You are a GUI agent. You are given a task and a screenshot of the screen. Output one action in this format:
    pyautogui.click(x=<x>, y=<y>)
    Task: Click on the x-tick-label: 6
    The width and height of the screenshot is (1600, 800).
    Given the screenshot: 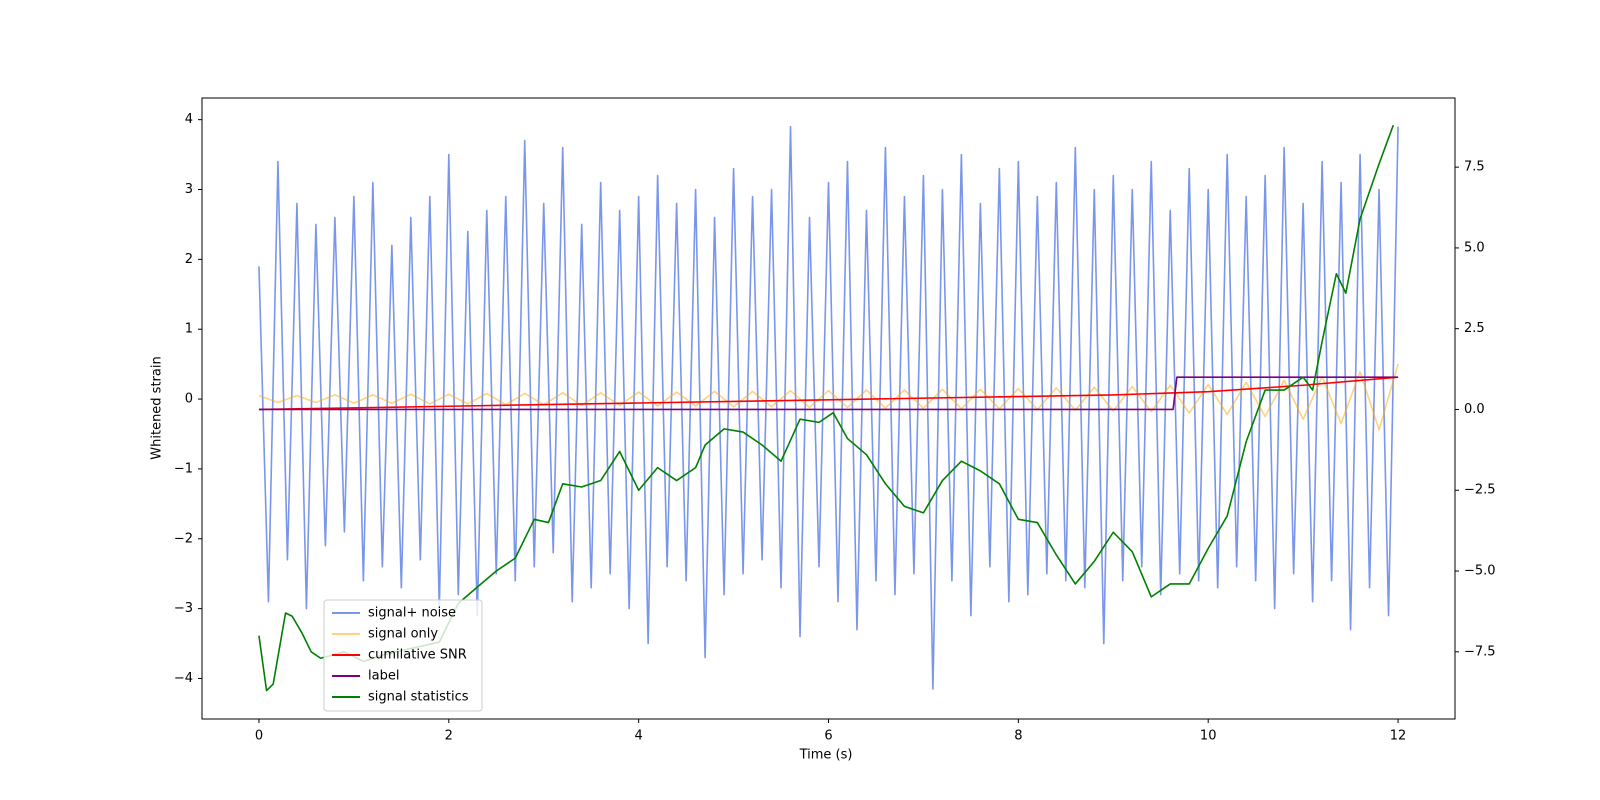 What is the action you would take?
    pyautogui.click(x=828, y=736)
    